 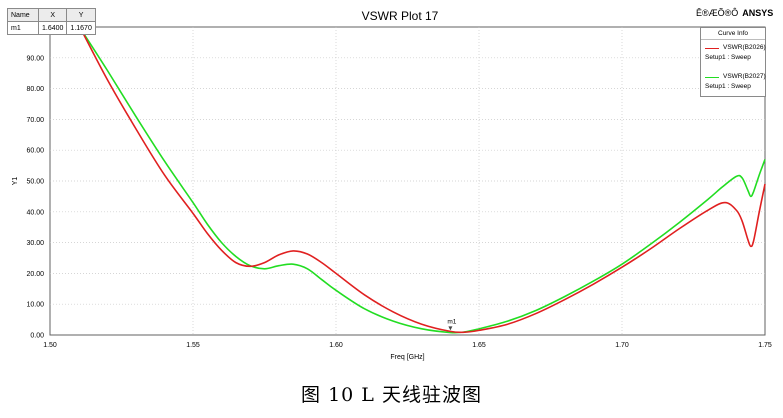 What do you see at coordinates (758, 13) in the screenshot?
I see `vendor-logo-text: ANSYS` at bounding box center [758, 13].